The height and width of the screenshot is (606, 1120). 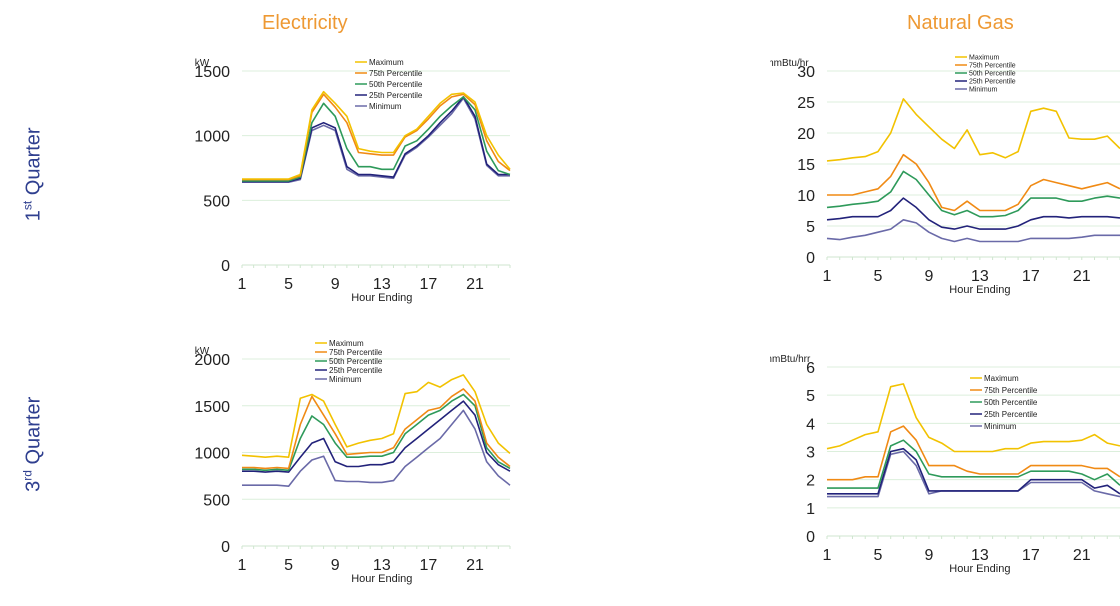 What do you see at coordinates (1031, 276) in the screenshot?
I see `gas-q1-xtick-label: 17` at bounding box center [1031, 276].